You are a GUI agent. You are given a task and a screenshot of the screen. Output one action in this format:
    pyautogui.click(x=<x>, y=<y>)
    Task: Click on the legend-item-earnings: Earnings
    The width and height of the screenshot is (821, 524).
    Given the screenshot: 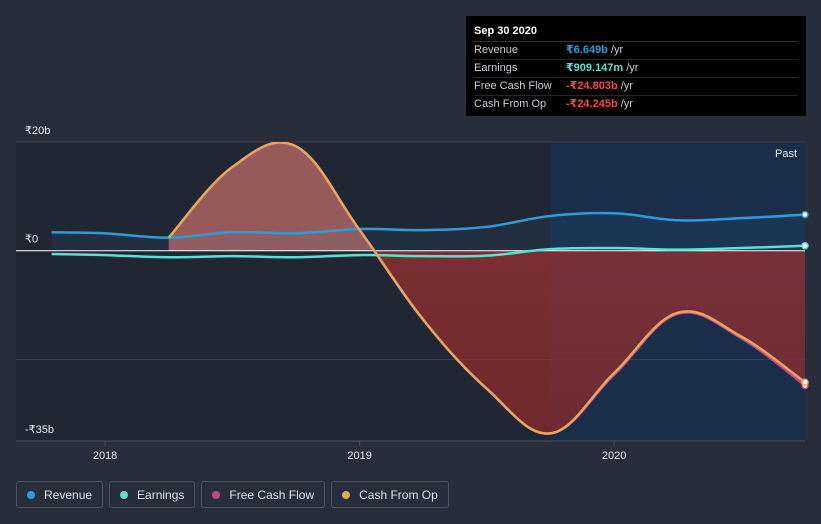 What is the action you would take?
    pyautogui.click(x=152, y=494)
    